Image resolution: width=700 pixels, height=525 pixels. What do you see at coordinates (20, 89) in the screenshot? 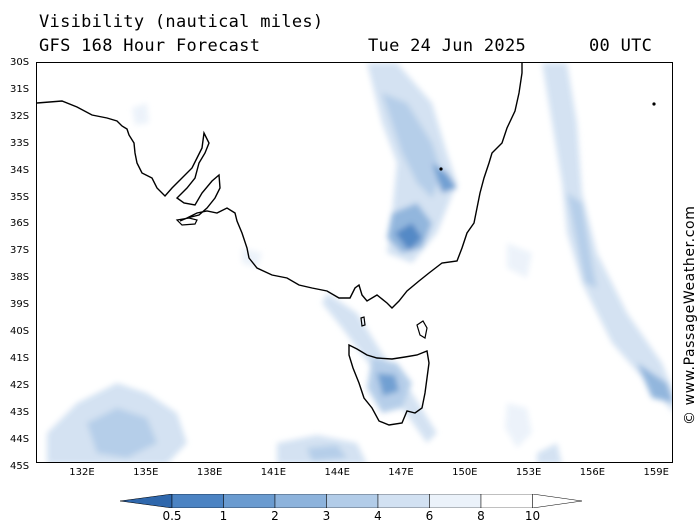
I see `lat-label: 31S` at bounding box center [20, 89].